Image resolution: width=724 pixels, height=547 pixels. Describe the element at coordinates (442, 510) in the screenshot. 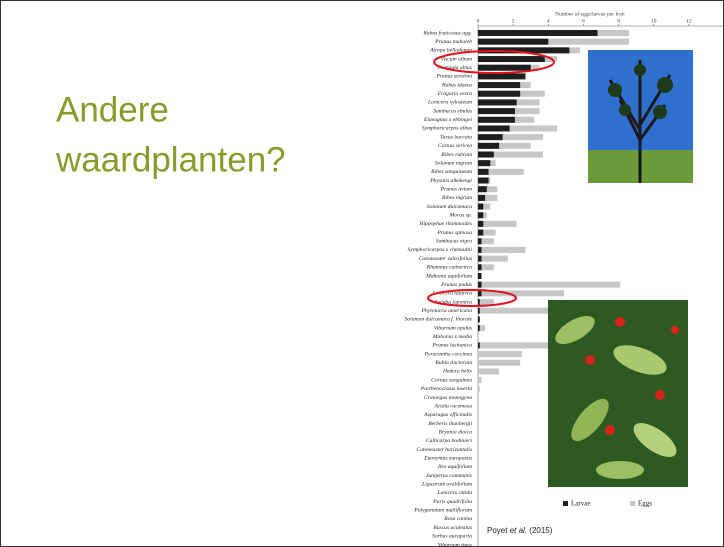

I see `y-tick-label: Polygonatum multiflorum` at that location.